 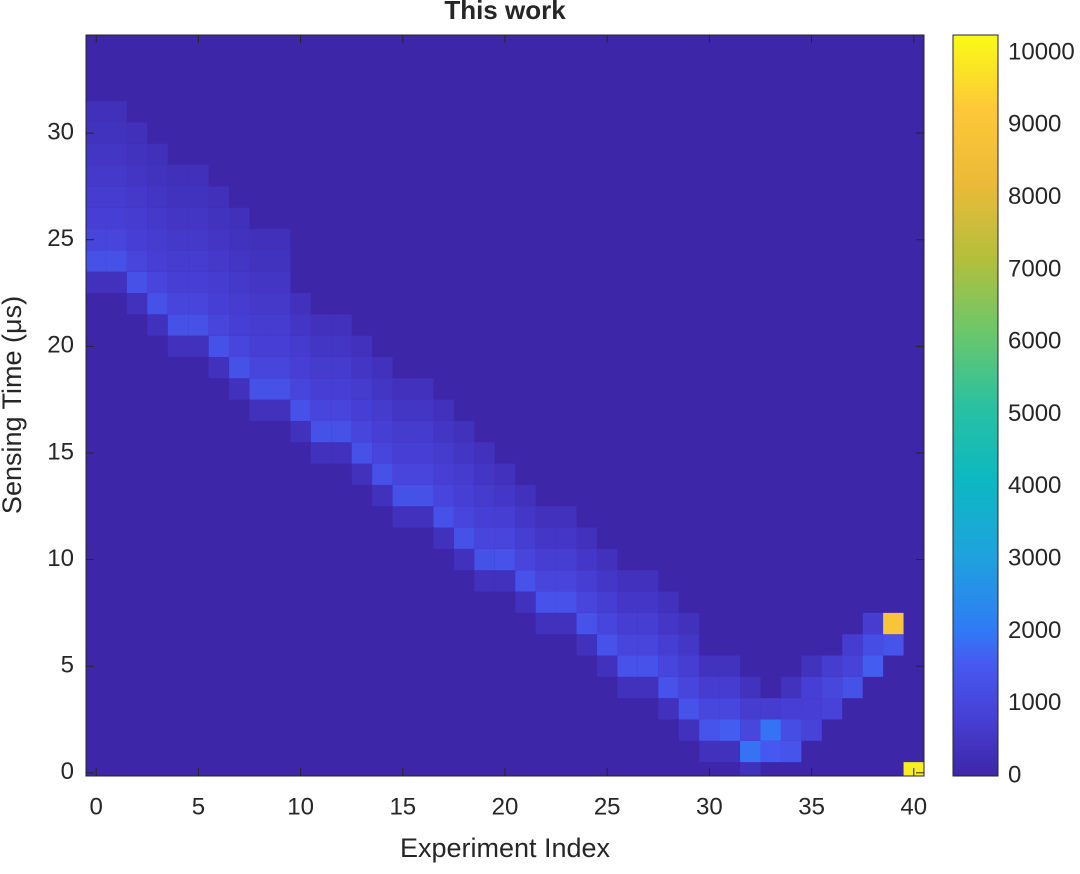 I want to click on x-tick-label: 35, so click(x=811, y=806).